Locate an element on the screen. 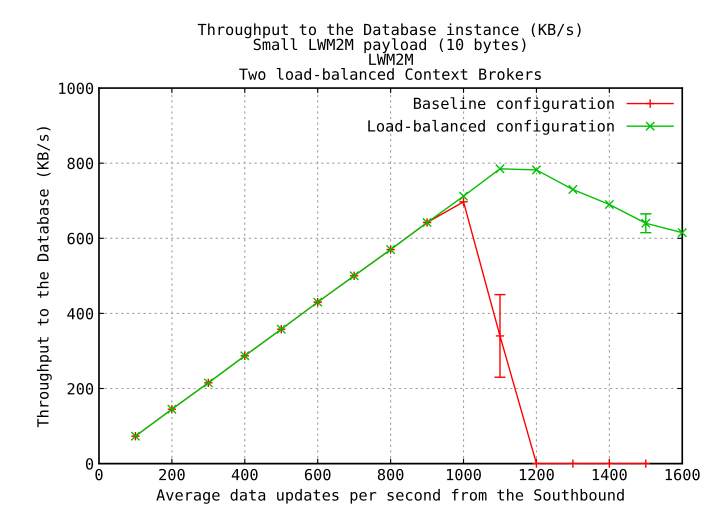 Image resolution: width=707 pixels, height=518 pixels. y-tick-label: 1000 is located at coordinates (76, 88).